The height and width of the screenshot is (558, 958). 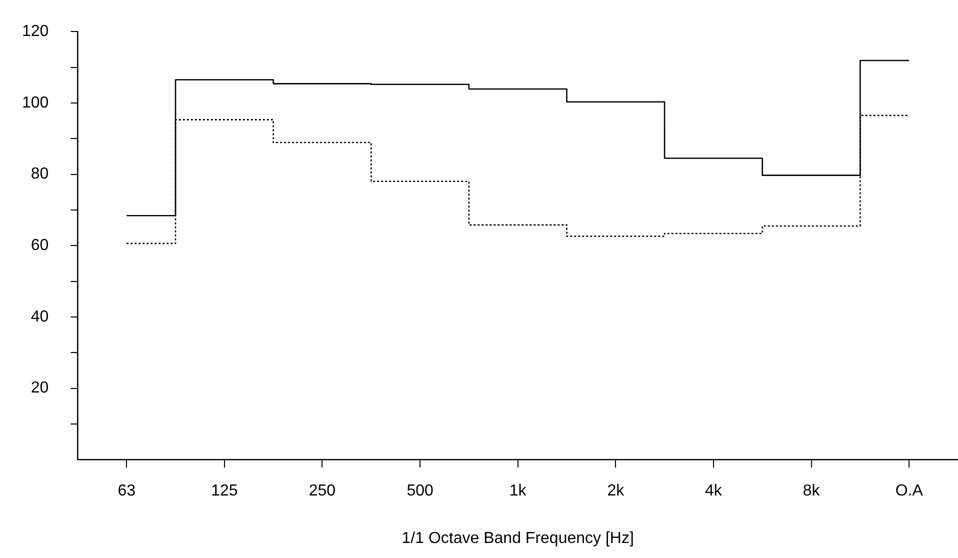 What do you see at coordinates (39, 174) in the screenshot?
I see `y-tick-label: 80` at bounding box center [39, 174].